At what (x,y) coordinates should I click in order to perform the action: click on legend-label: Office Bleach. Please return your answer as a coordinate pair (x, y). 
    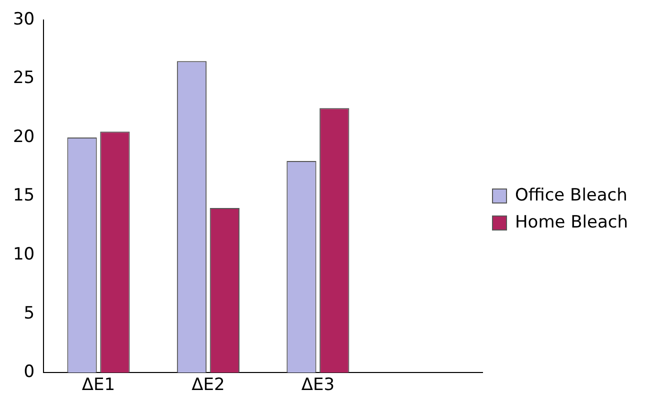
    Looking at the image, I should click on (571, 195).